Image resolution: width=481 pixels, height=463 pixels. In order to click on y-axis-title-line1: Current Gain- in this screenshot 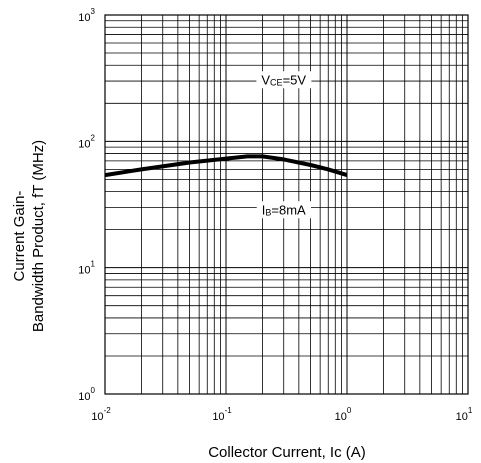, I will do `click(19, 236)`.